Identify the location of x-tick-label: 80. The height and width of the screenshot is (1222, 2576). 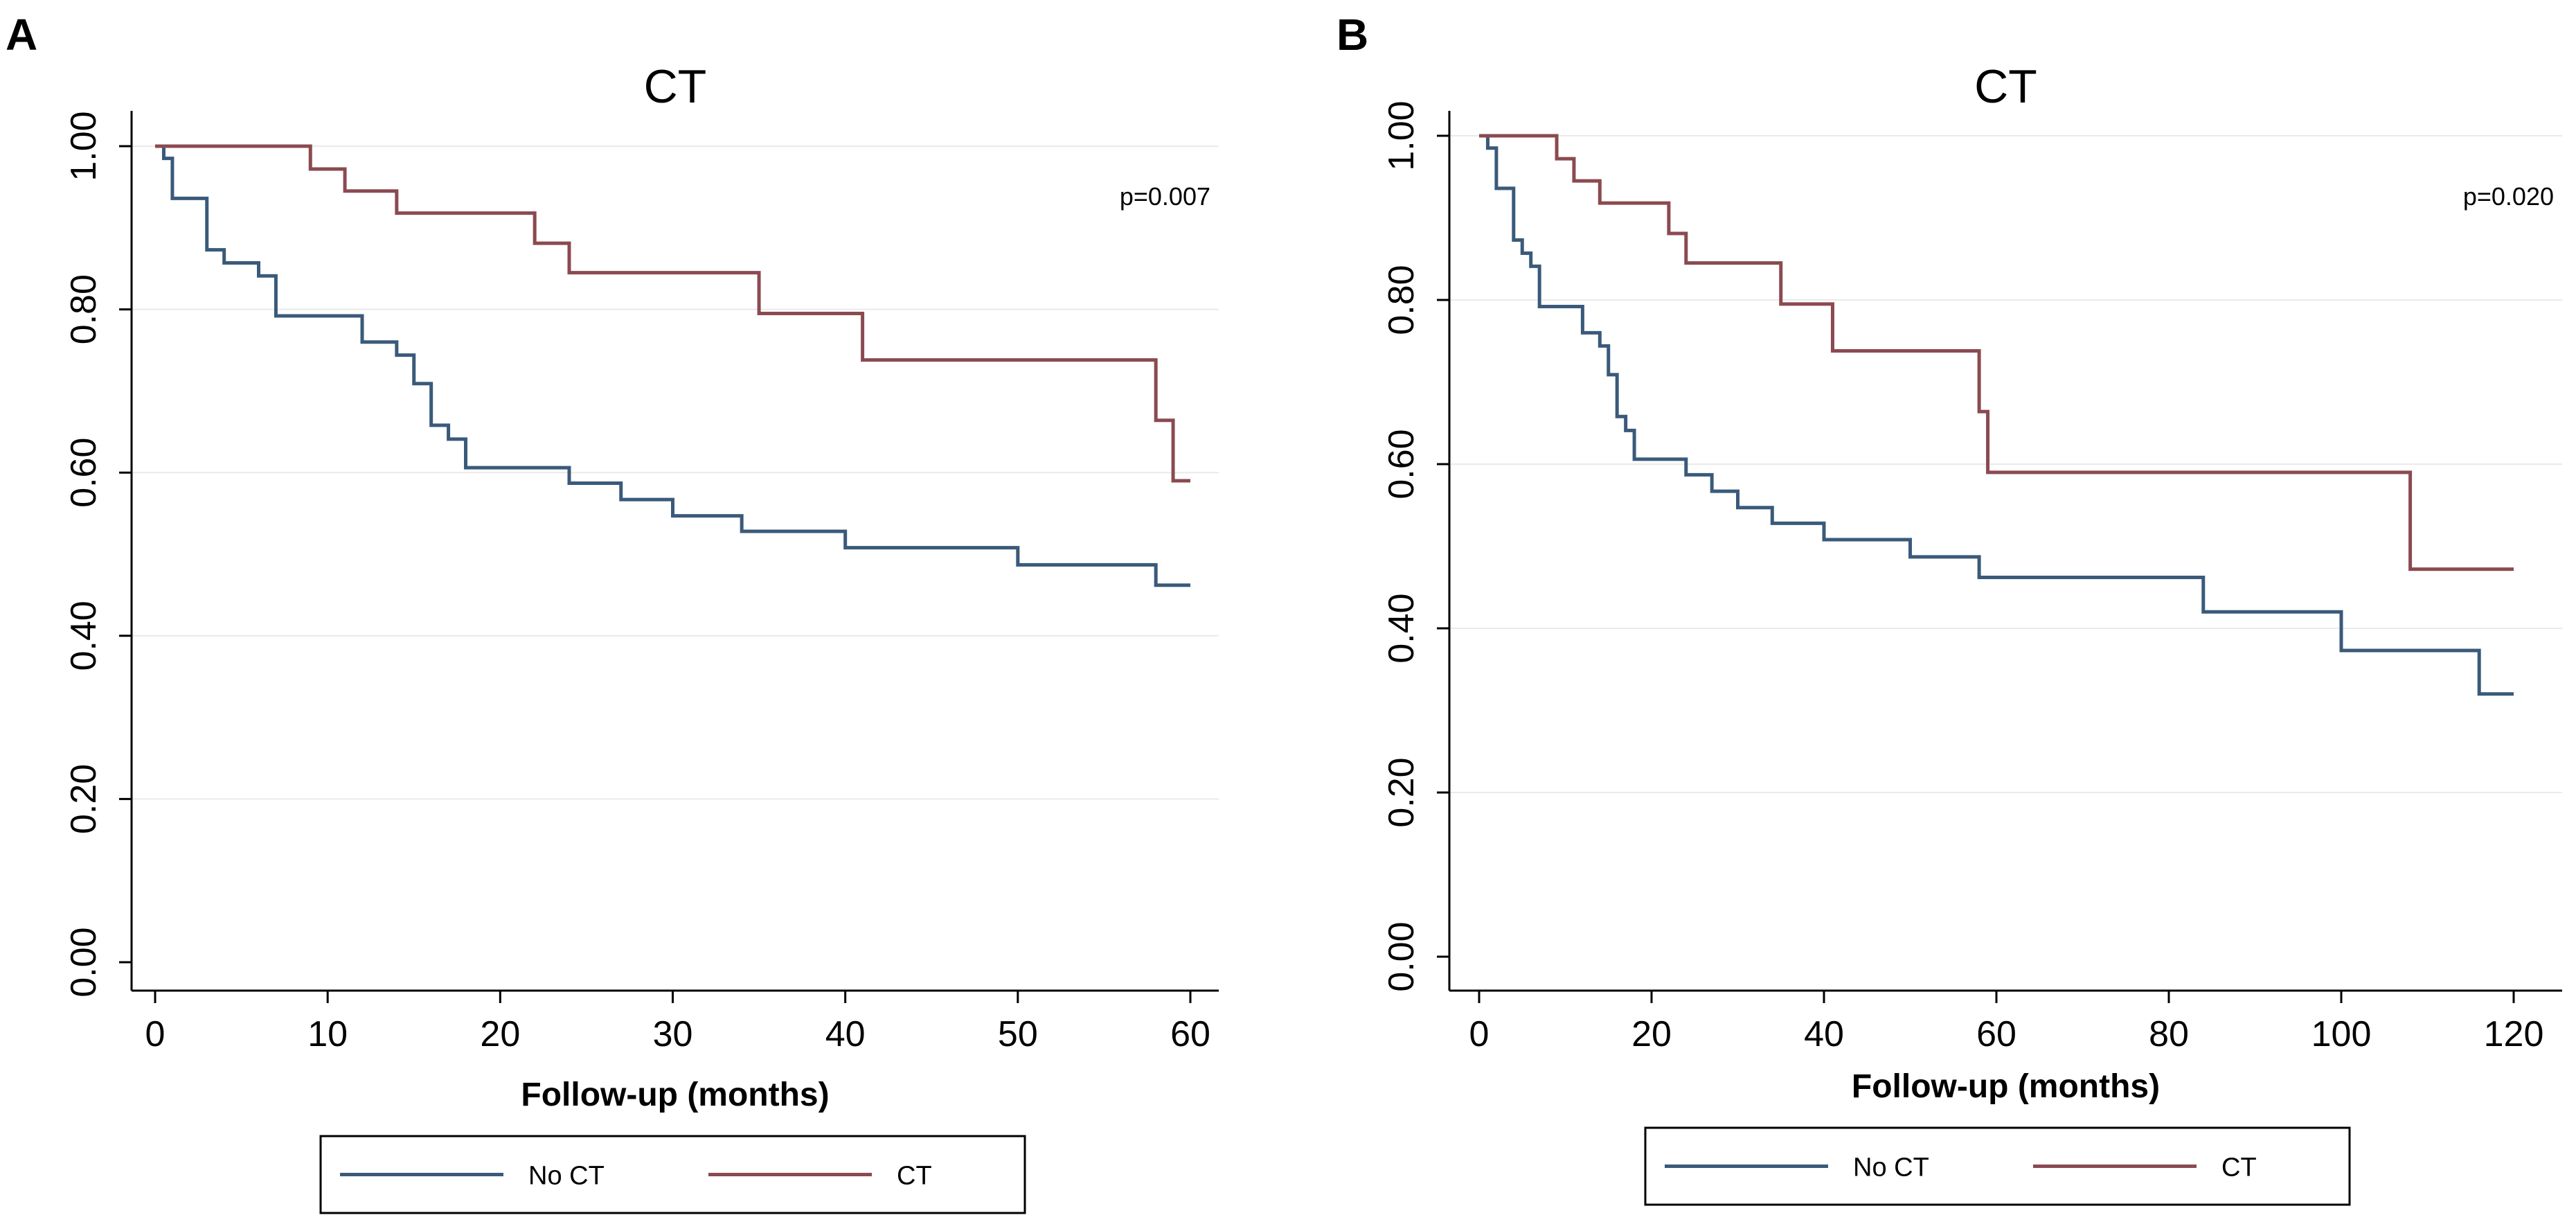
(2169, 1034).